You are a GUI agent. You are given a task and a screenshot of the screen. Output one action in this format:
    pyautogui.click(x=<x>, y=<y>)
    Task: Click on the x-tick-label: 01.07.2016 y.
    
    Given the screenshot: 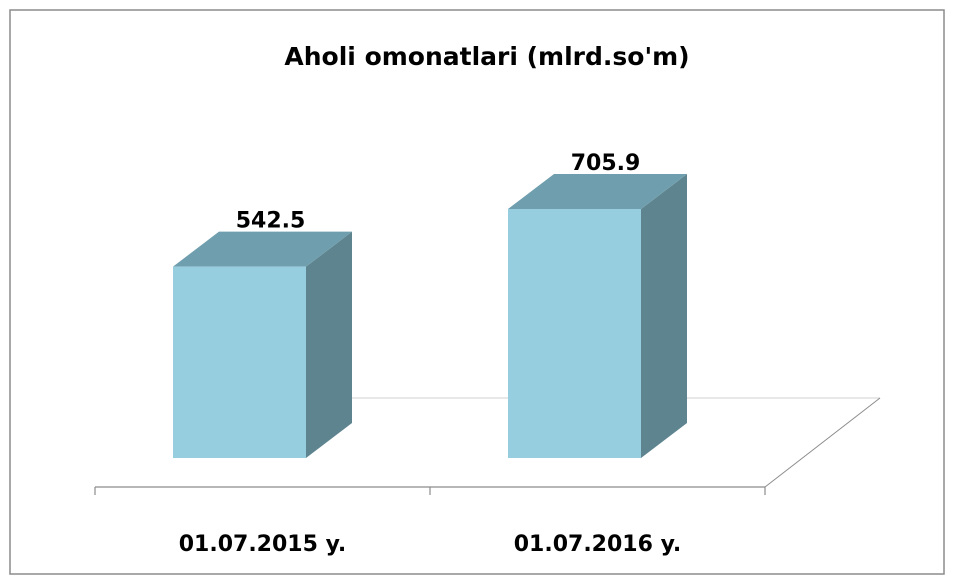 What is the action you would take?
    pyautogui.click(x=598, y=544)
    